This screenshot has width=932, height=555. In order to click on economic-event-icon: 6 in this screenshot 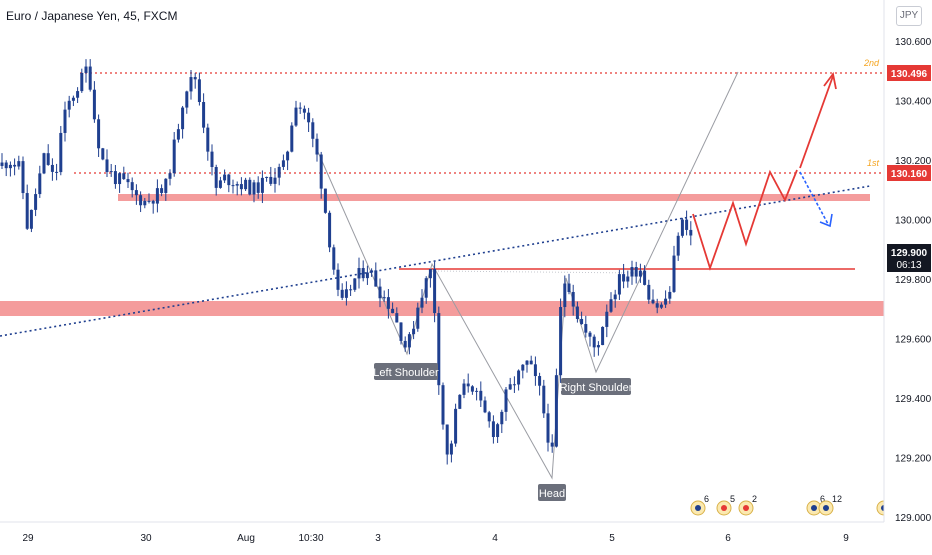, I will do `click(699, 505)`.